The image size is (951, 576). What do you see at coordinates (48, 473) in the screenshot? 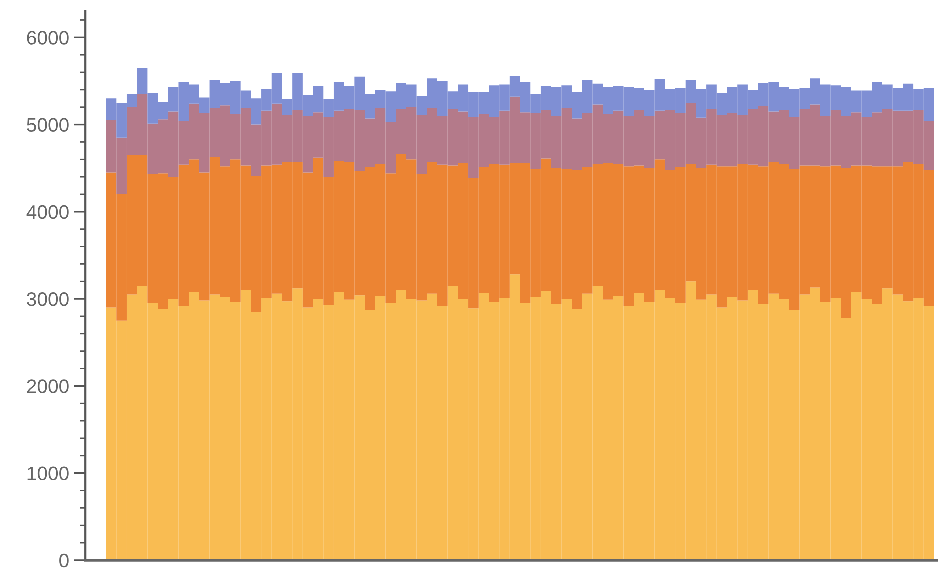
I see `y-tick-label: 1000` at bounding box center [48, 473].